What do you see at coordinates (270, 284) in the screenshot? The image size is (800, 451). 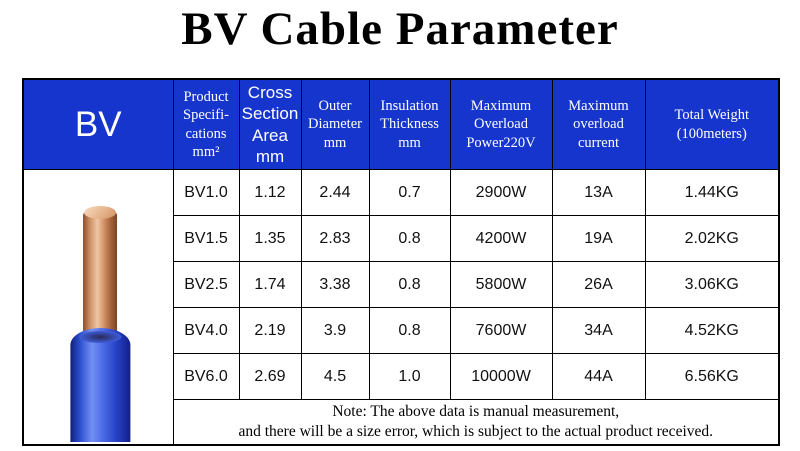 I see `table-cell: 1.74` at bounding box center [270, 284].